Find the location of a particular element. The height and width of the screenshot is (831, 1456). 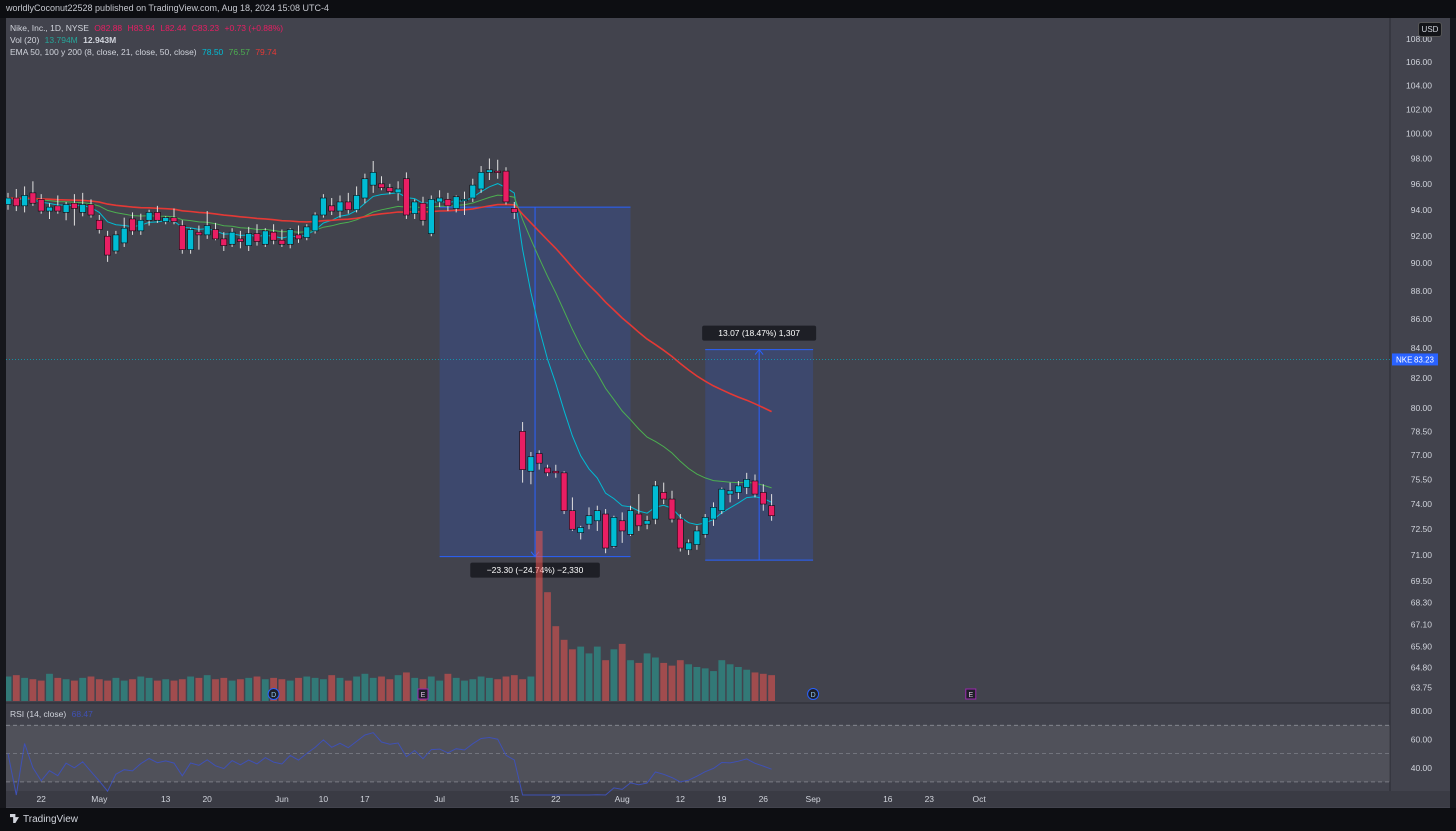

price-tick-label: 98.00 is located at coordinates (1422, 158).